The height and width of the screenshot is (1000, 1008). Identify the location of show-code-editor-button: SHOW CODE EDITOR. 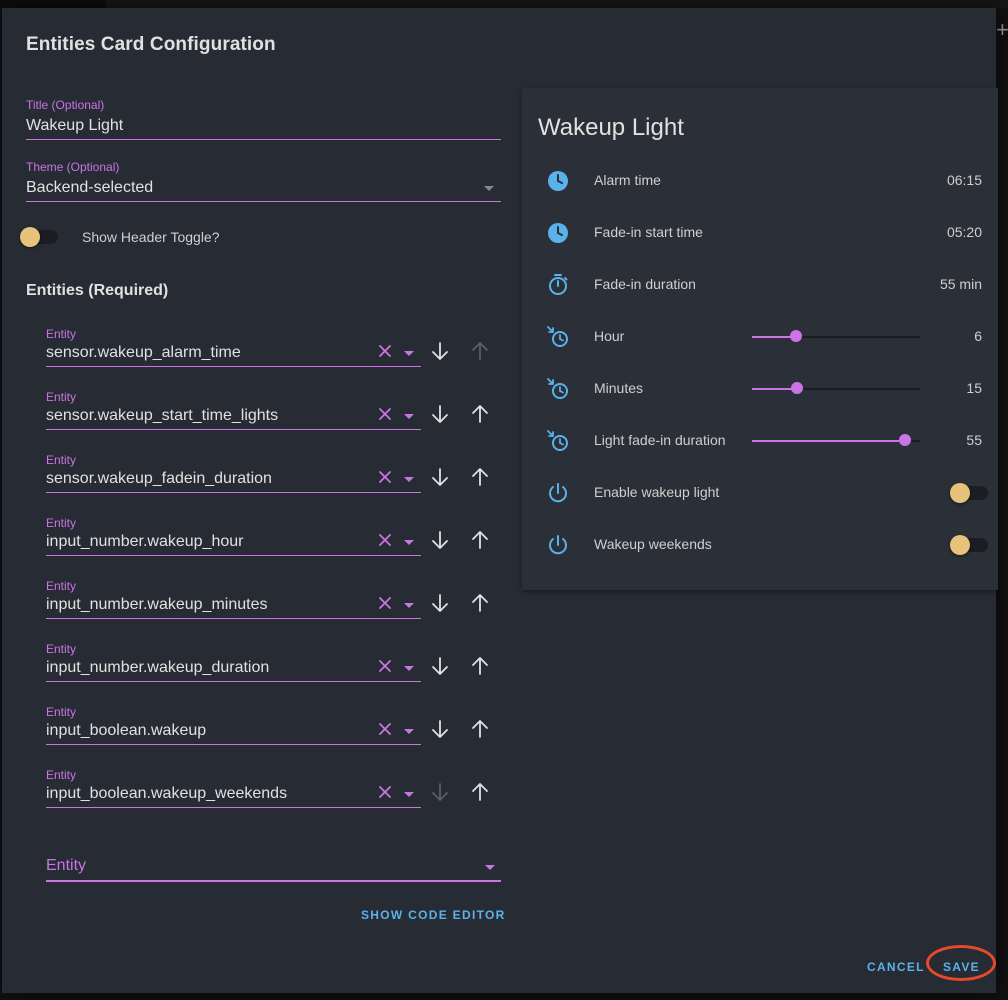
(433, 915).